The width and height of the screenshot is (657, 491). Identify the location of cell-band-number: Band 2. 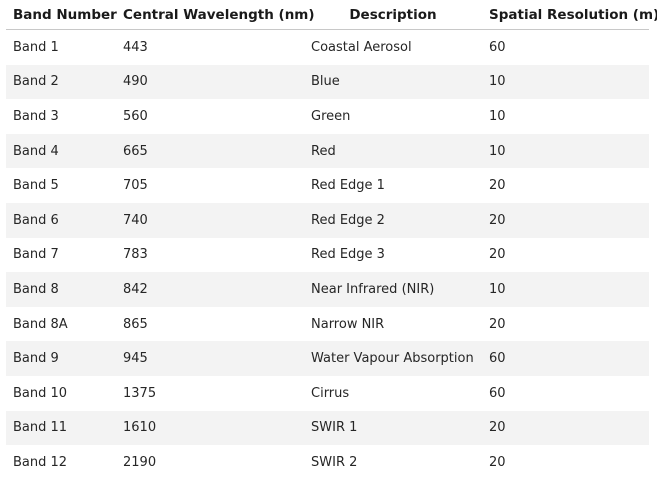
(61, 82).